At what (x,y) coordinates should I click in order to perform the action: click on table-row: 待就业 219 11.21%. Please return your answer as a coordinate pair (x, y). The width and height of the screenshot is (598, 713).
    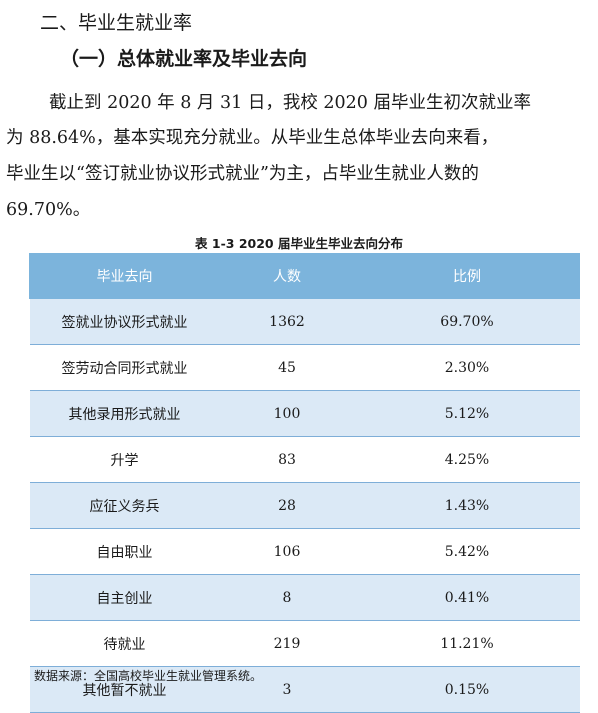
    Looking at the image, I should click on (304, 643).